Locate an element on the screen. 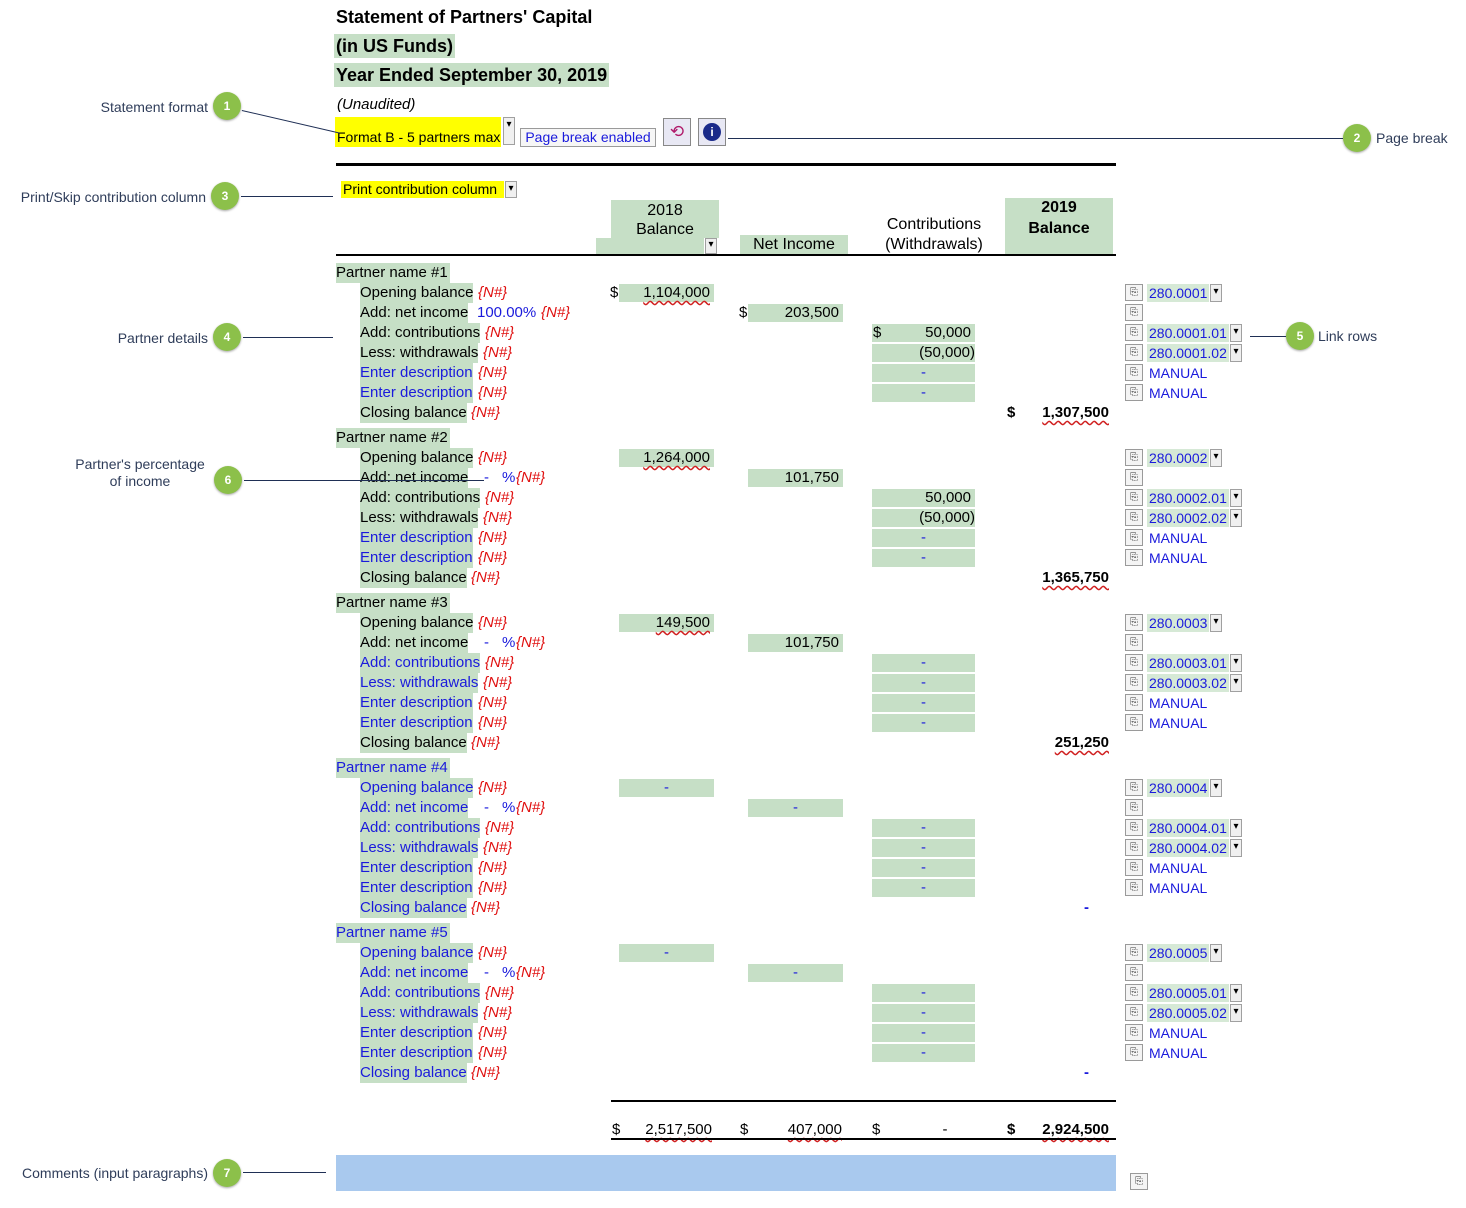 This screenshot has width=1466, height=1208. opening-balance-2018: 1,264,000 is located at coordinates (666, 458).